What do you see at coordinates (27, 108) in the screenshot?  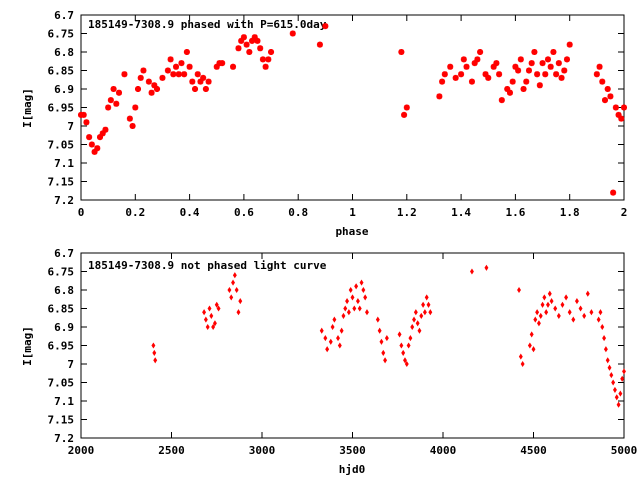 I see `y-axis-label-phased: I[mag]` at bounding box center [27, 108].